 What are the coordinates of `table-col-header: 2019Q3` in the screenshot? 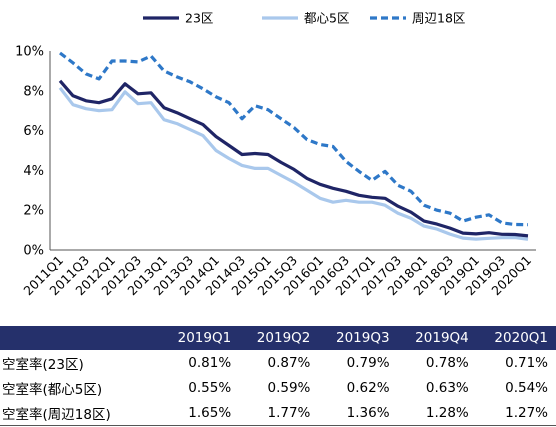 It's located at (358, 338).